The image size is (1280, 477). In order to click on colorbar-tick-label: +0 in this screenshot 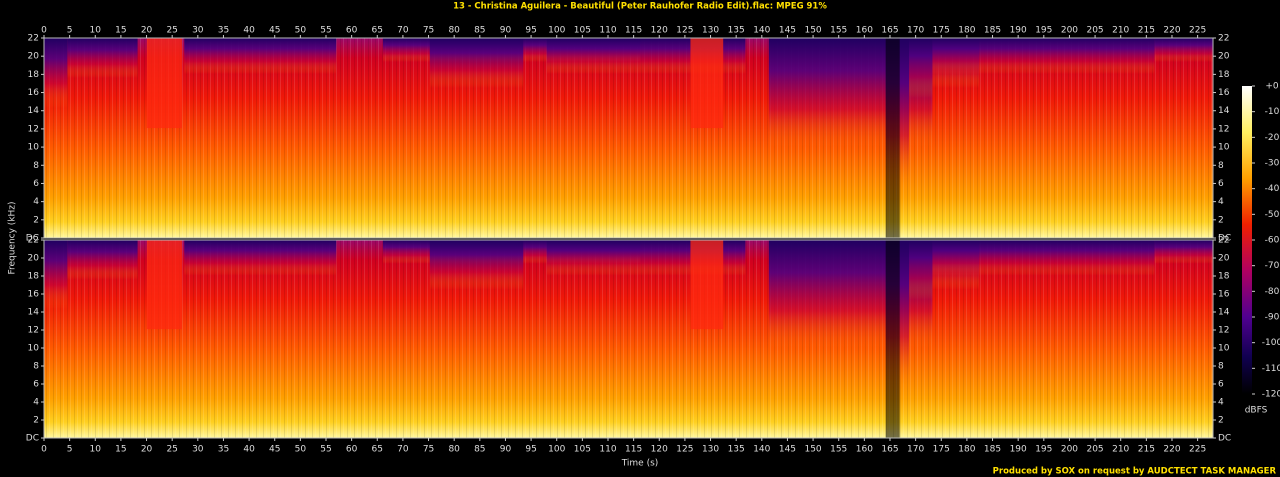, I will do `click(1272, 87)`.